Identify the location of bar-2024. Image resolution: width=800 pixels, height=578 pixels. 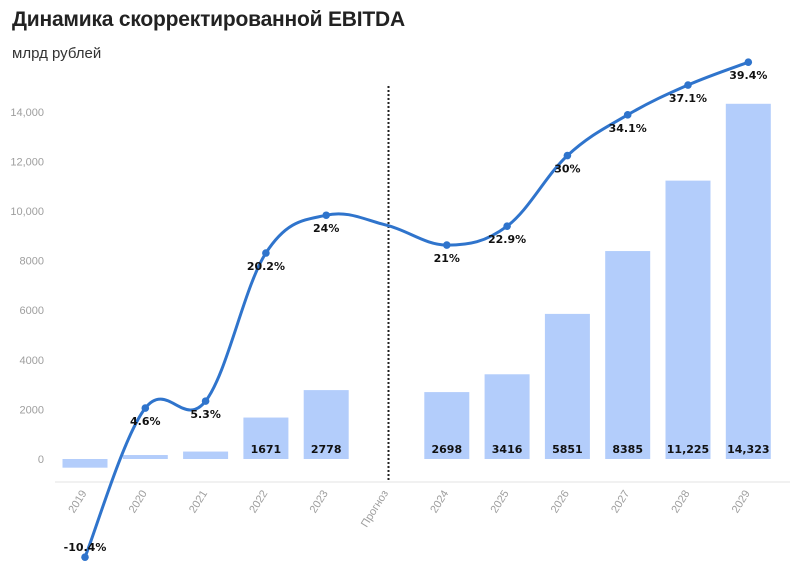
(447, 425).